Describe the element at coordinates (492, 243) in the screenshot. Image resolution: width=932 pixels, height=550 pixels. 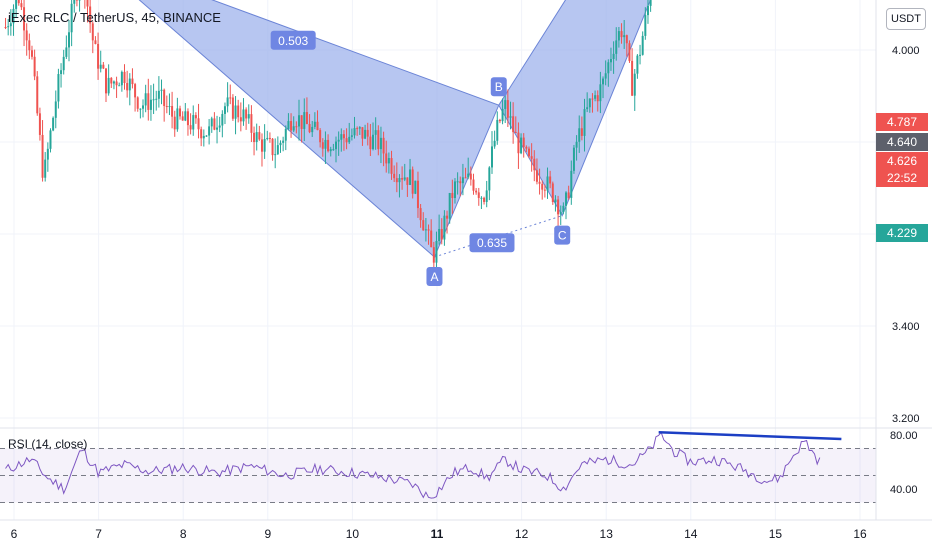
I see `ratio-label: 0.635` at that location.